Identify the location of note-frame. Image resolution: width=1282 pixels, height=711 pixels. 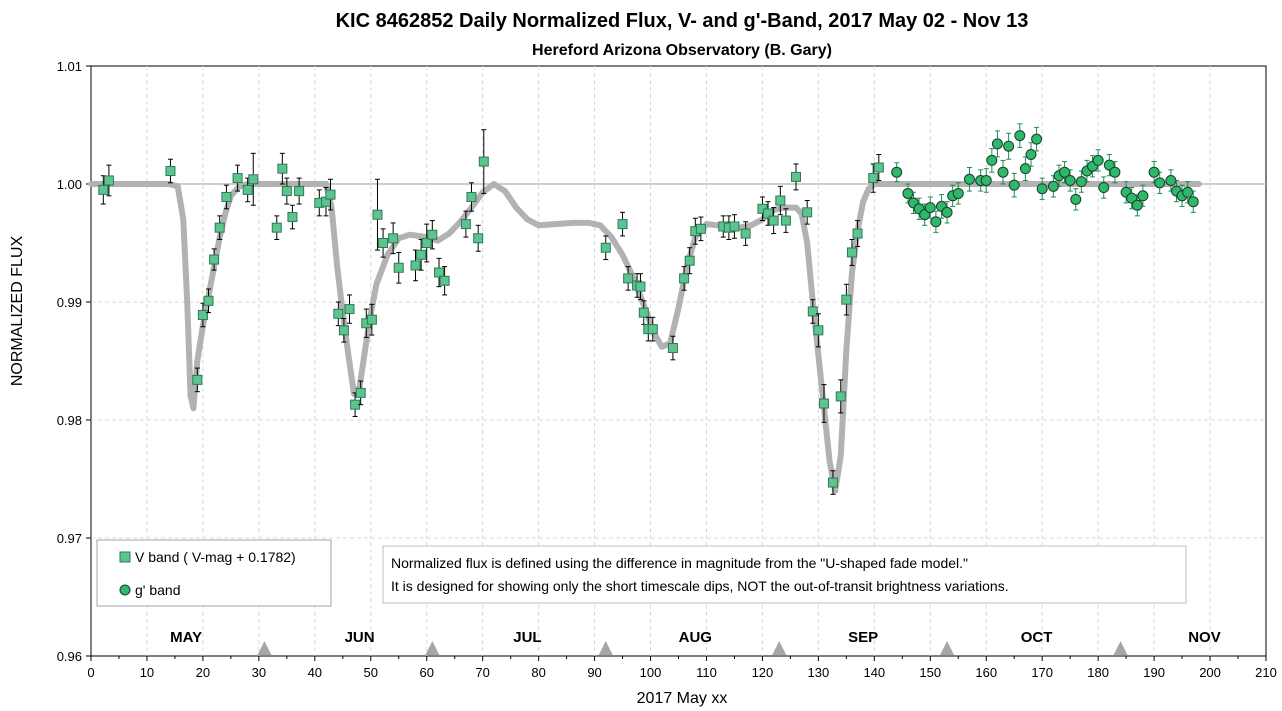
(784, 574).